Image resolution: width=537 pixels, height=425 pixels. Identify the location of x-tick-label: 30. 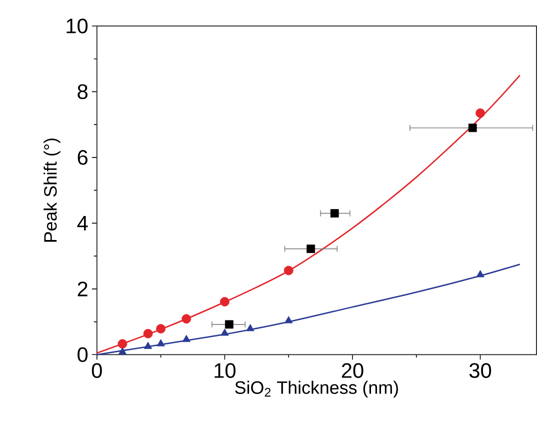
(480, 370).